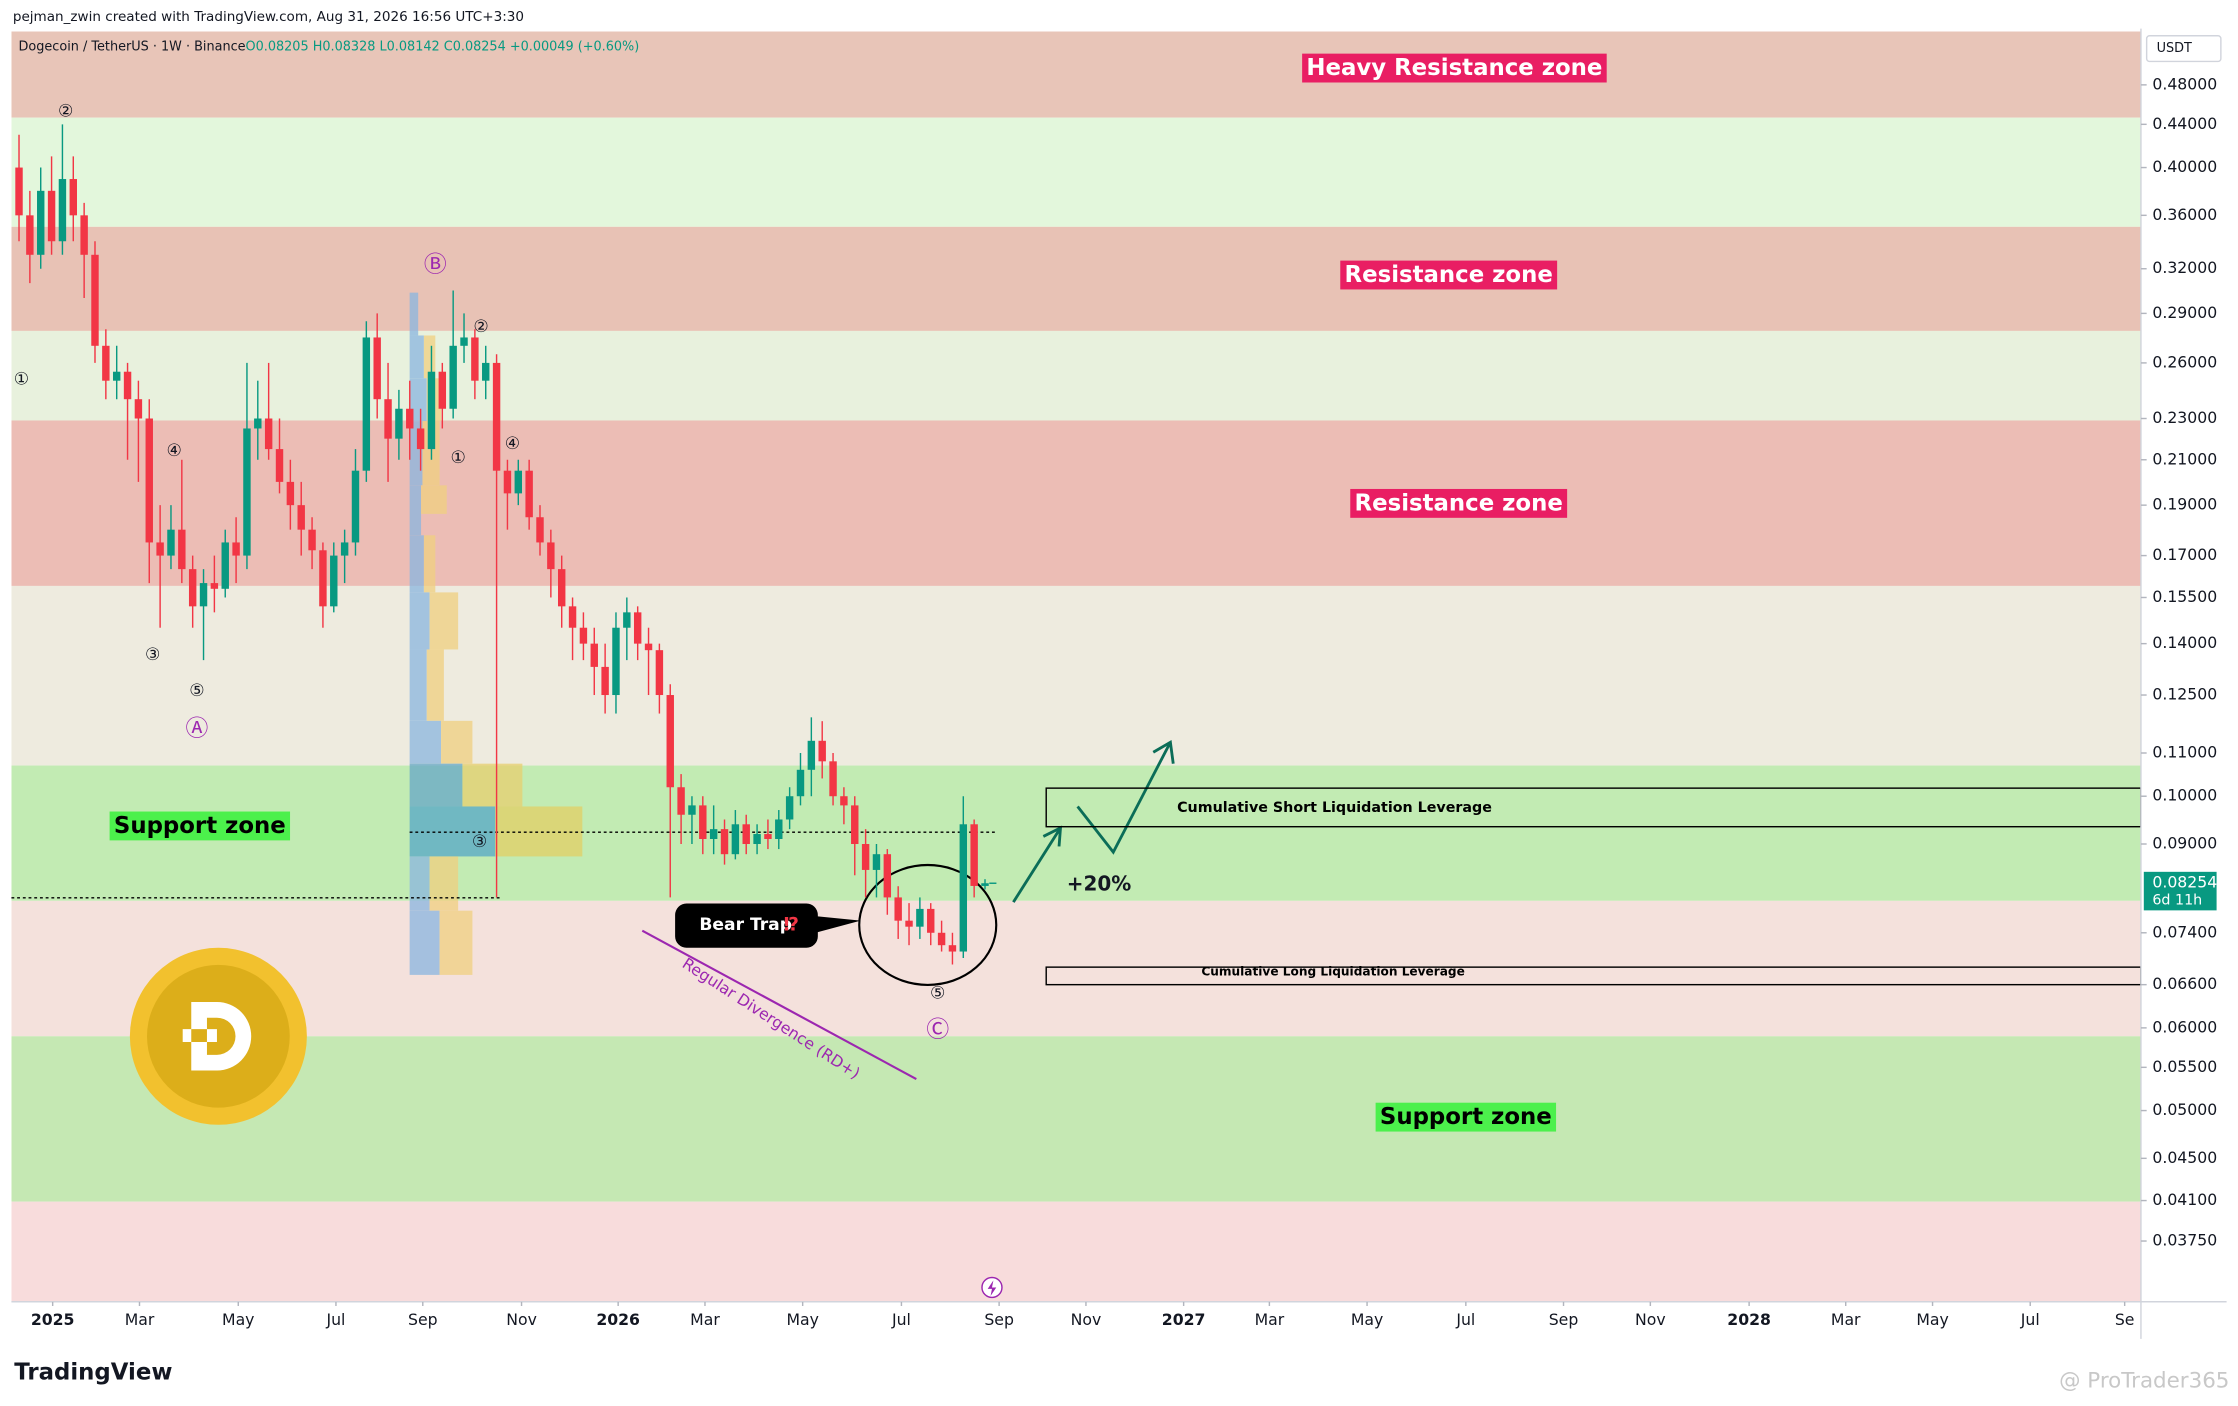 Image resolution: width=2238 pixels, height=1406 pixels. I want to click on currency-box, so click(2183, 49).